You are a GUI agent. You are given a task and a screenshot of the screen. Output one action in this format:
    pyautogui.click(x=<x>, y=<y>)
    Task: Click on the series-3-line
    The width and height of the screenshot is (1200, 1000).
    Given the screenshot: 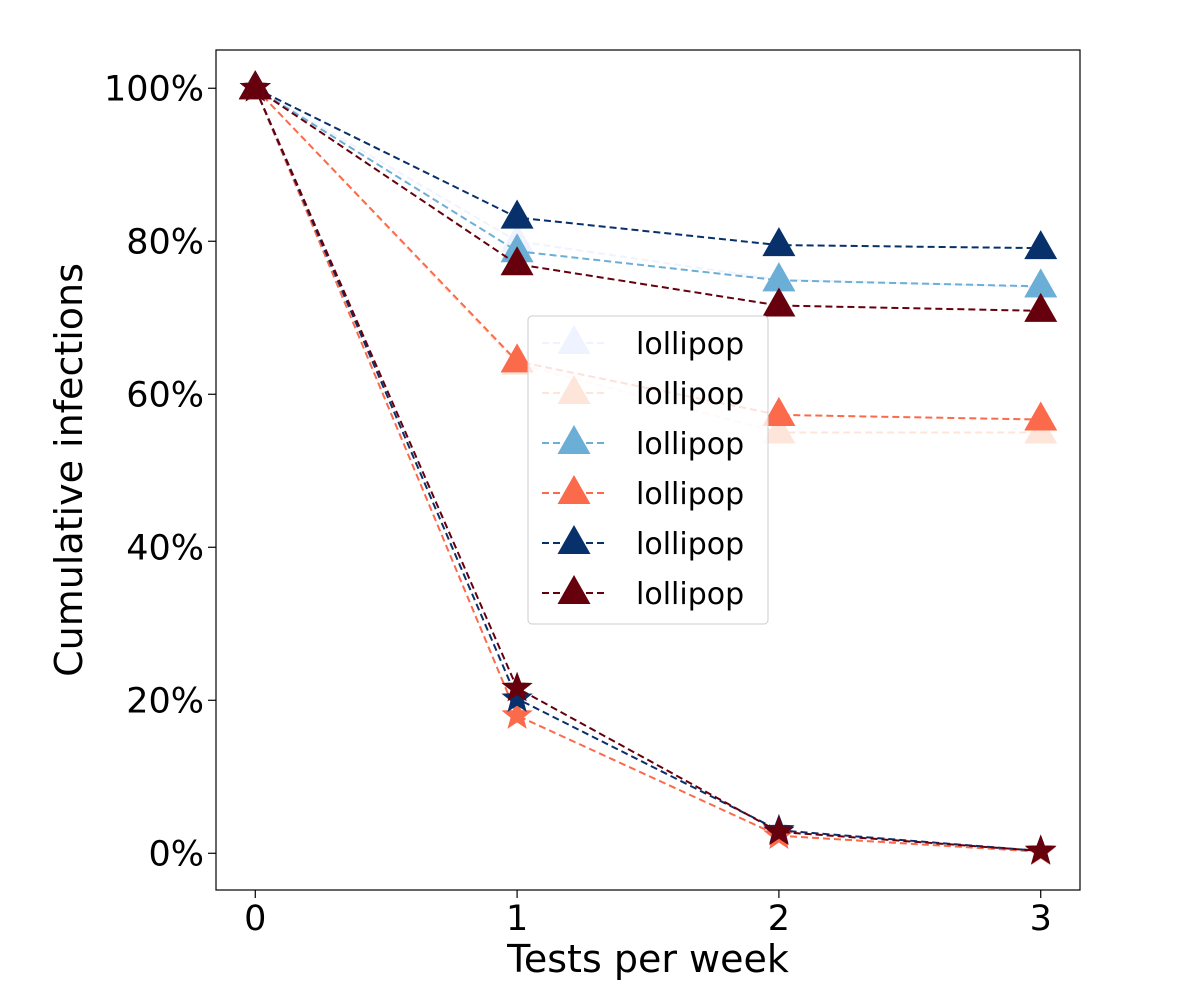 What is the action you would take?
    pyautogui.click(x=647, y=187)
    